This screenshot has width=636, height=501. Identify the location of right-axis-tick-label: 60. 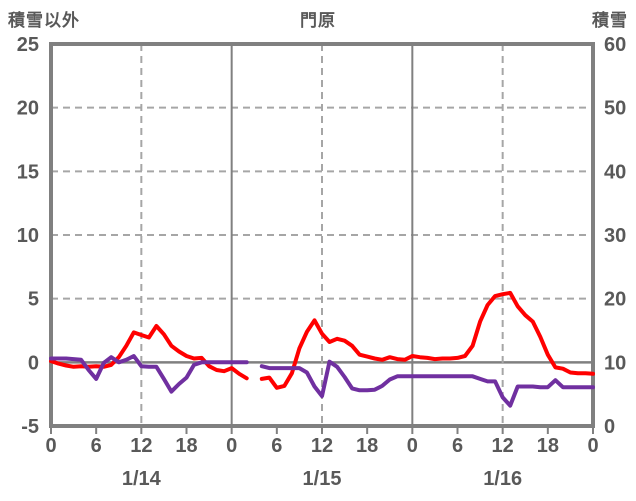
(615, 45).